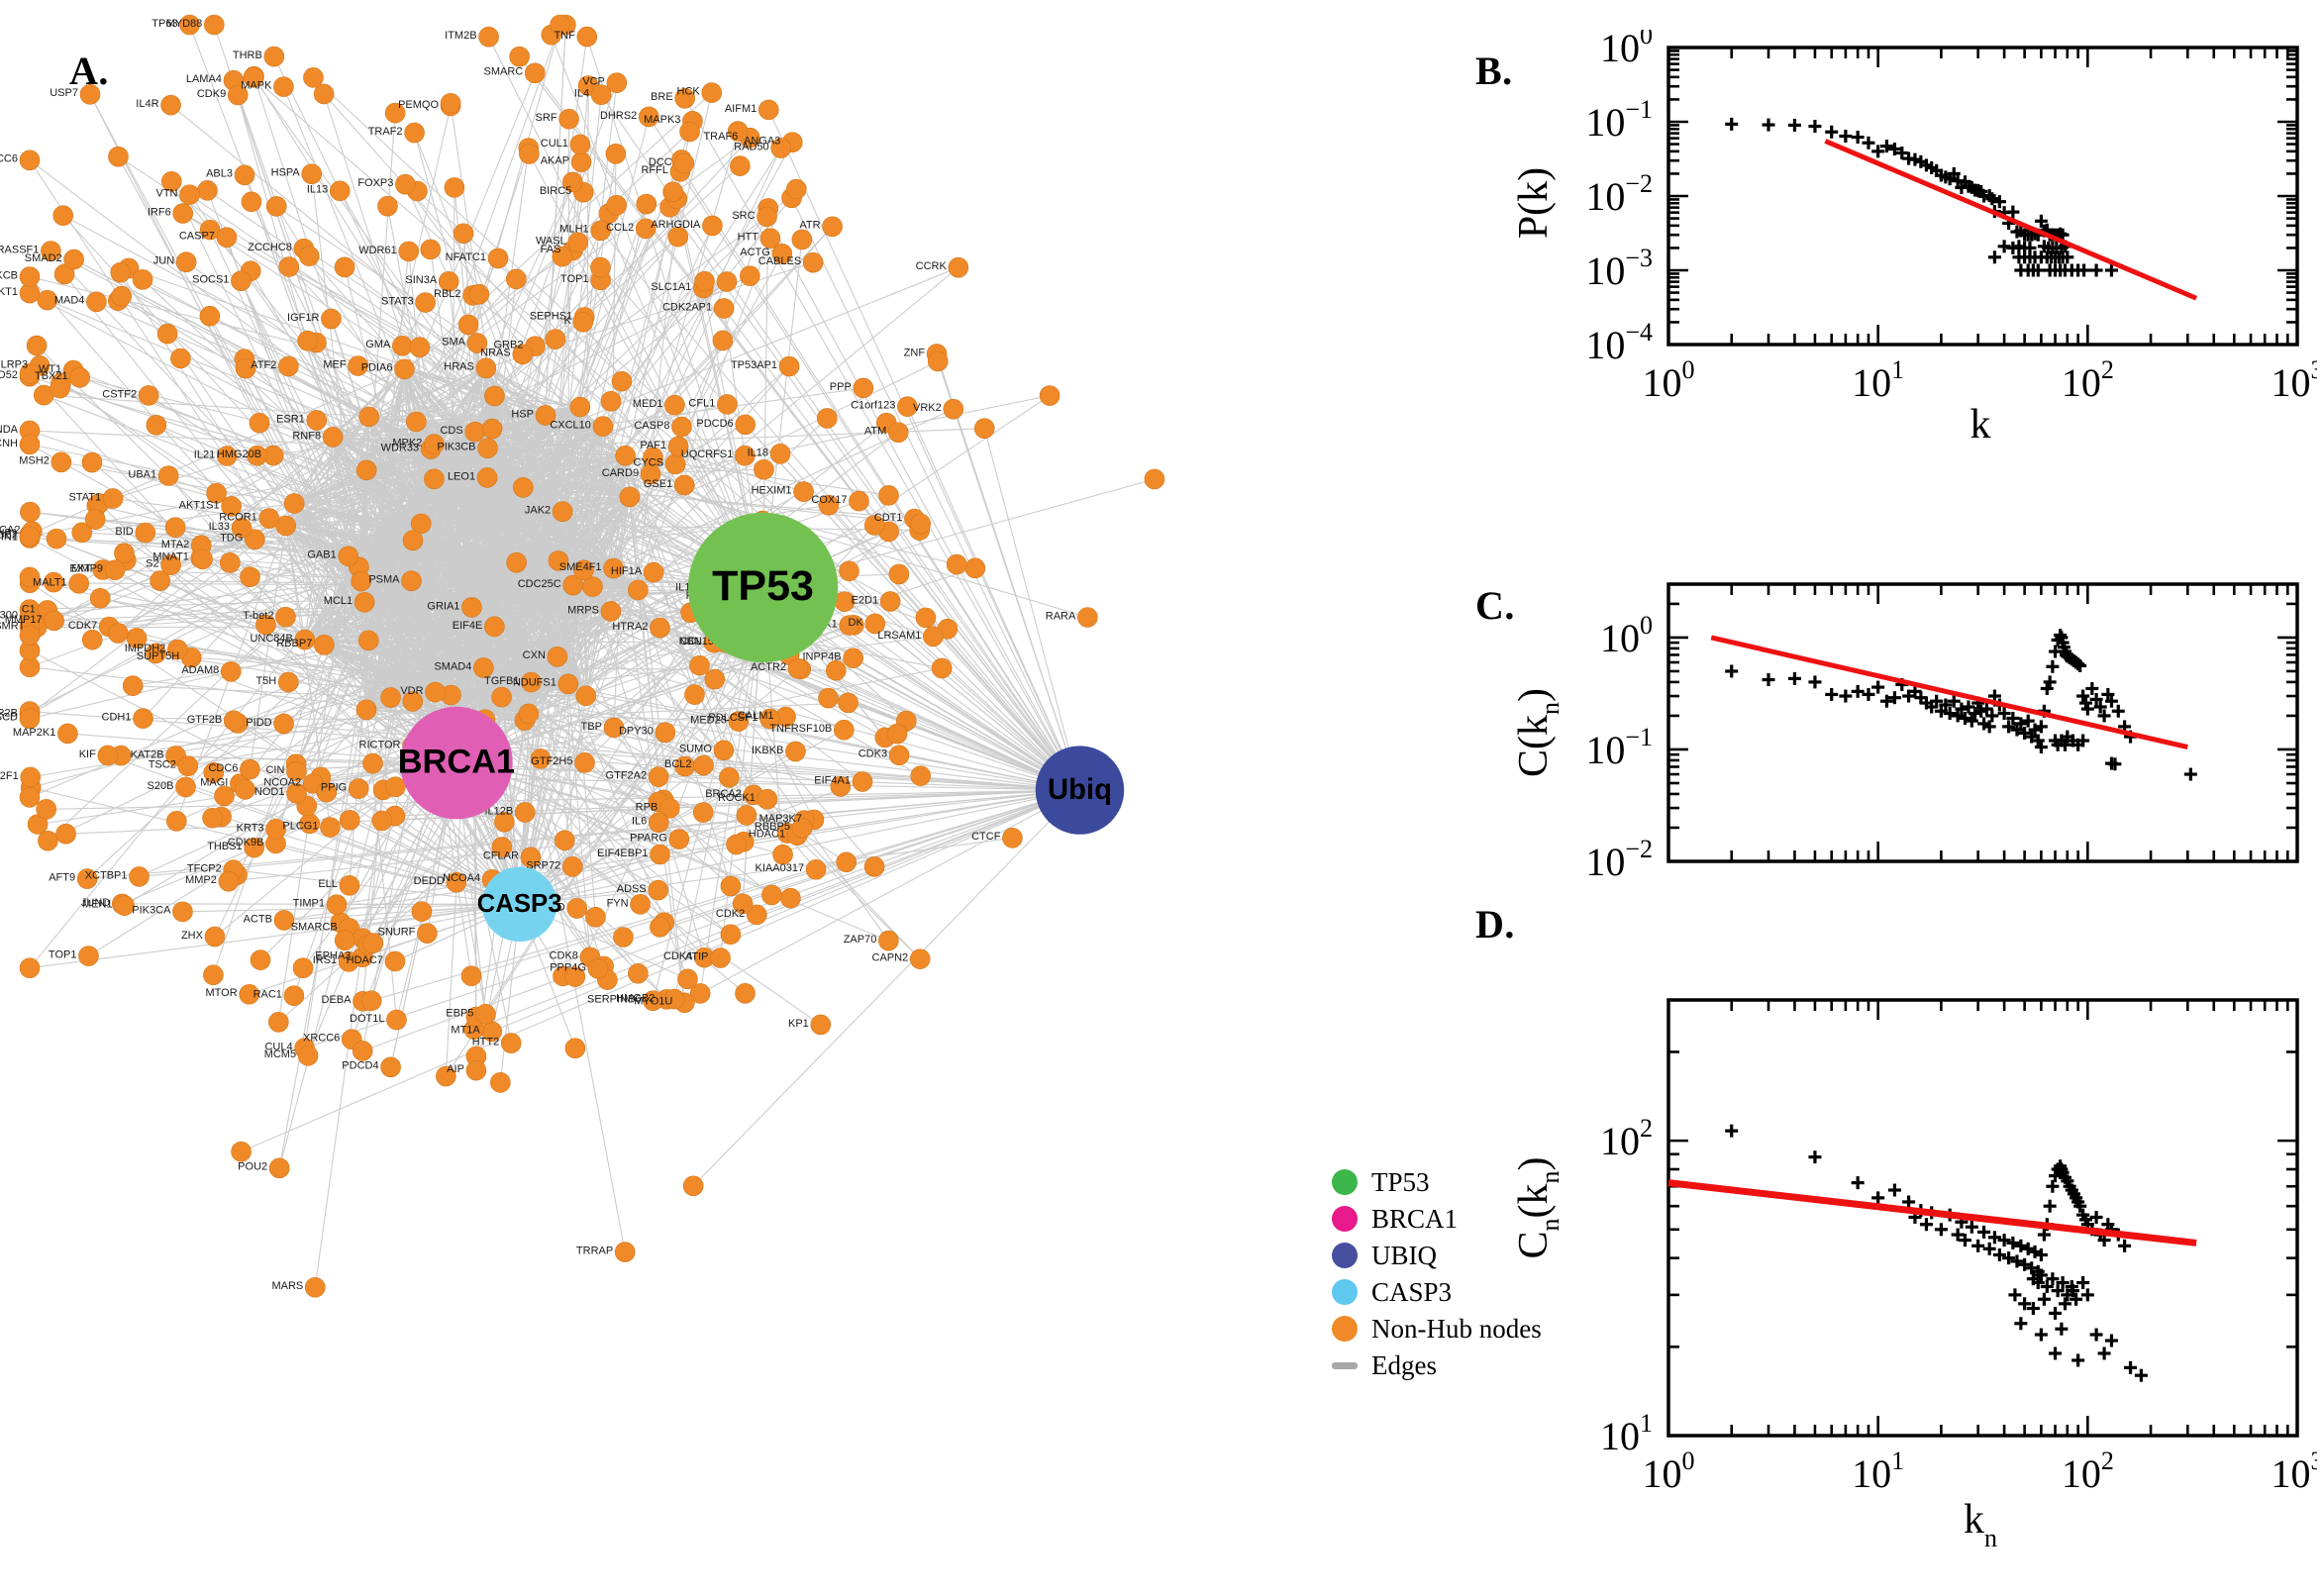 The height and width of the screenshot is (1596, 2323). Describe the element at coordinates (456, 763) in the screenshot. I see `hub-node-brca1` at that location.